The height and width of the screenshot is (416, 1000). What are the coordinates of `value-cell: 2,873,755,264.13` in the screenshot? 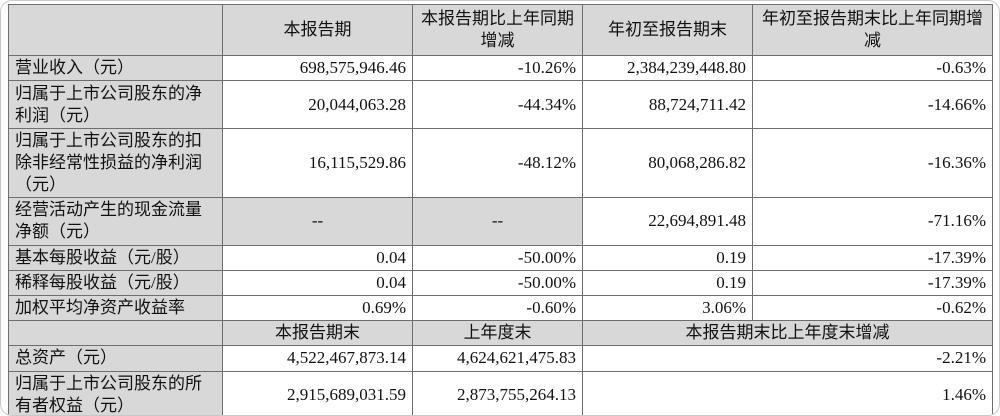 It's located at (497, 392).